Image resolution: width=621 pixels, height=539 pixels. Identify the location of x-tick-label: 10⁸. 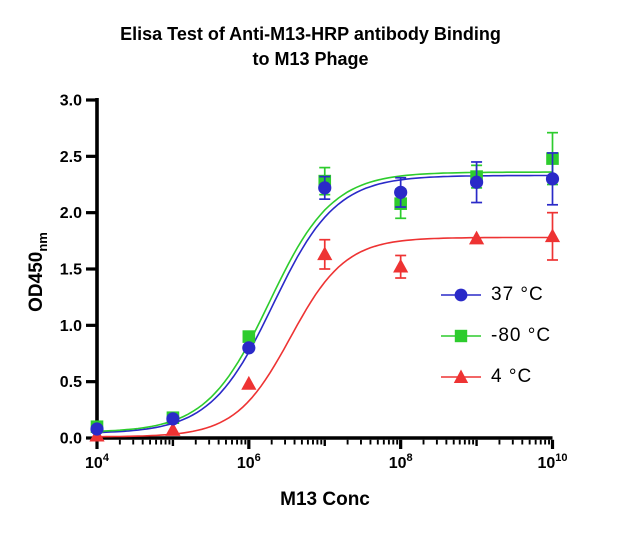
(401, 462).